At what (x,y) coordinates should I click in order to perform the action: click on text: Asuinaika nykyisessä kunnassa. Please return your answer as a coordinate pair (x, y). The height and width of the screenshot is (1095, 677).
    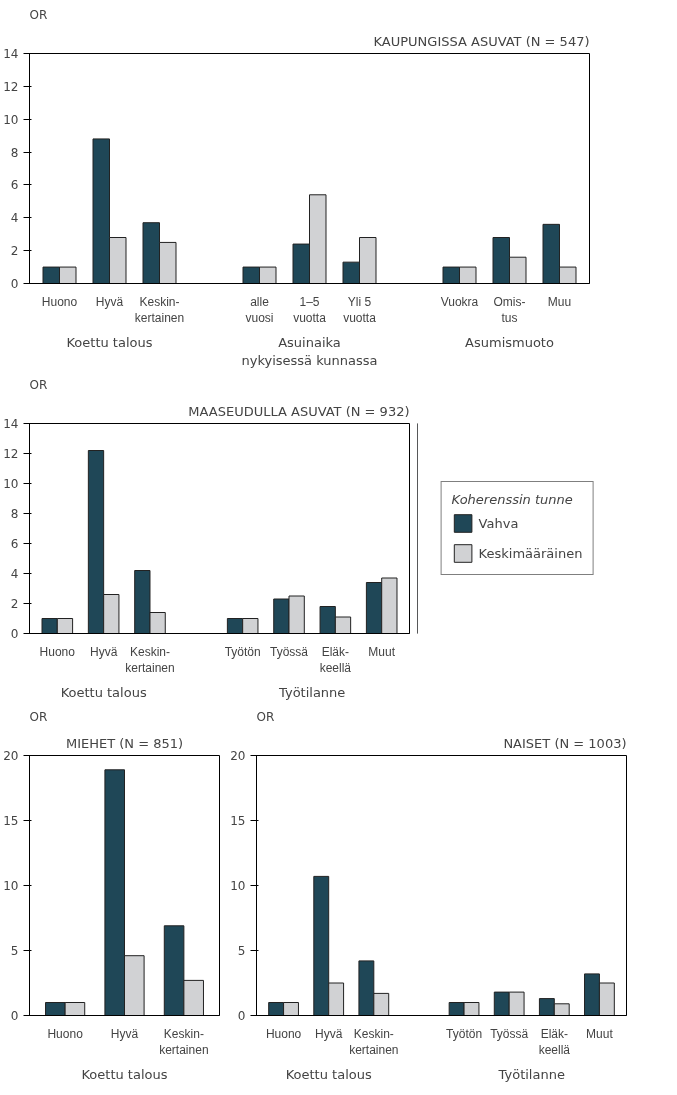
    Looking at the image, I should click on (309, 351).